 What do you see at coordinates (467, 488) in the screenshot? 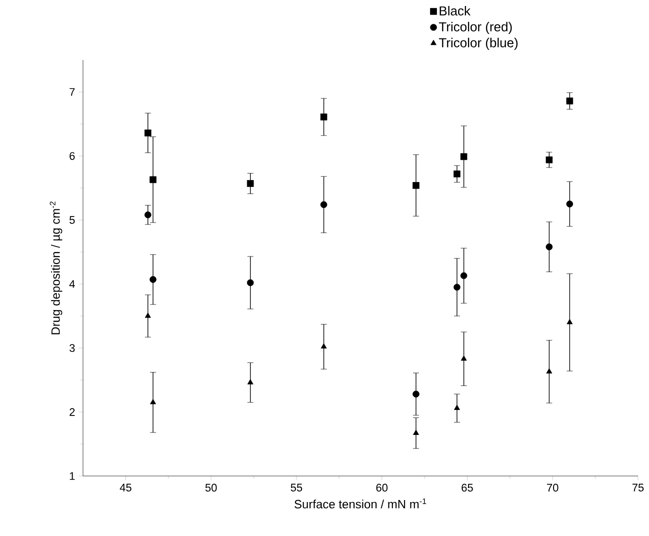
I see `x-tick-label: 65` at bounding box center [467, 488].